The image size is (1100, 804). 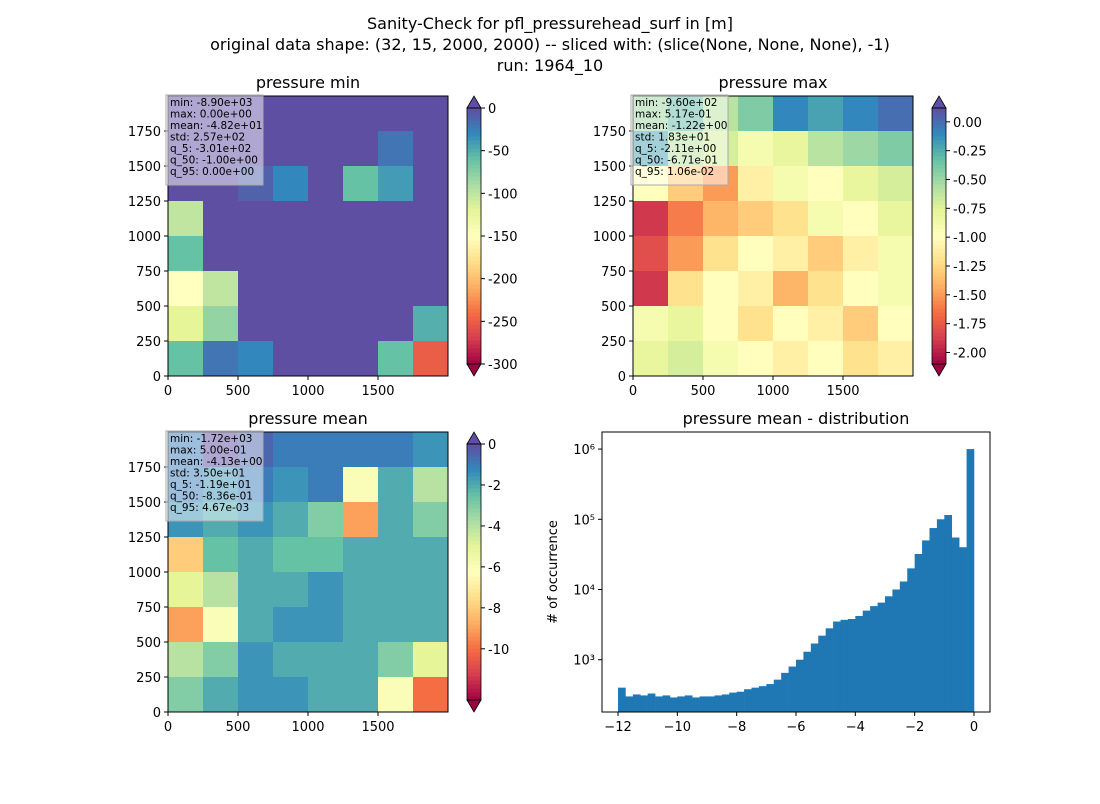 What do you see at coordinates (307, 727) in the screenshot?
I see `x-tick-label: 1000` at bounding box center [307, 727].